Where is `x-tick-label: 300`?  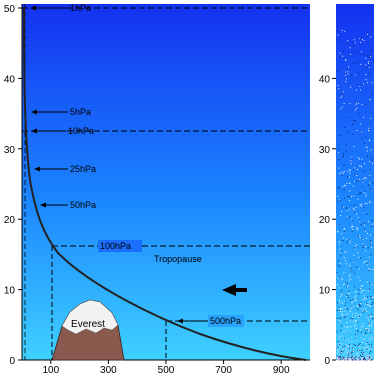 x-tick-label: 300 is located at coordinates (108, 370).